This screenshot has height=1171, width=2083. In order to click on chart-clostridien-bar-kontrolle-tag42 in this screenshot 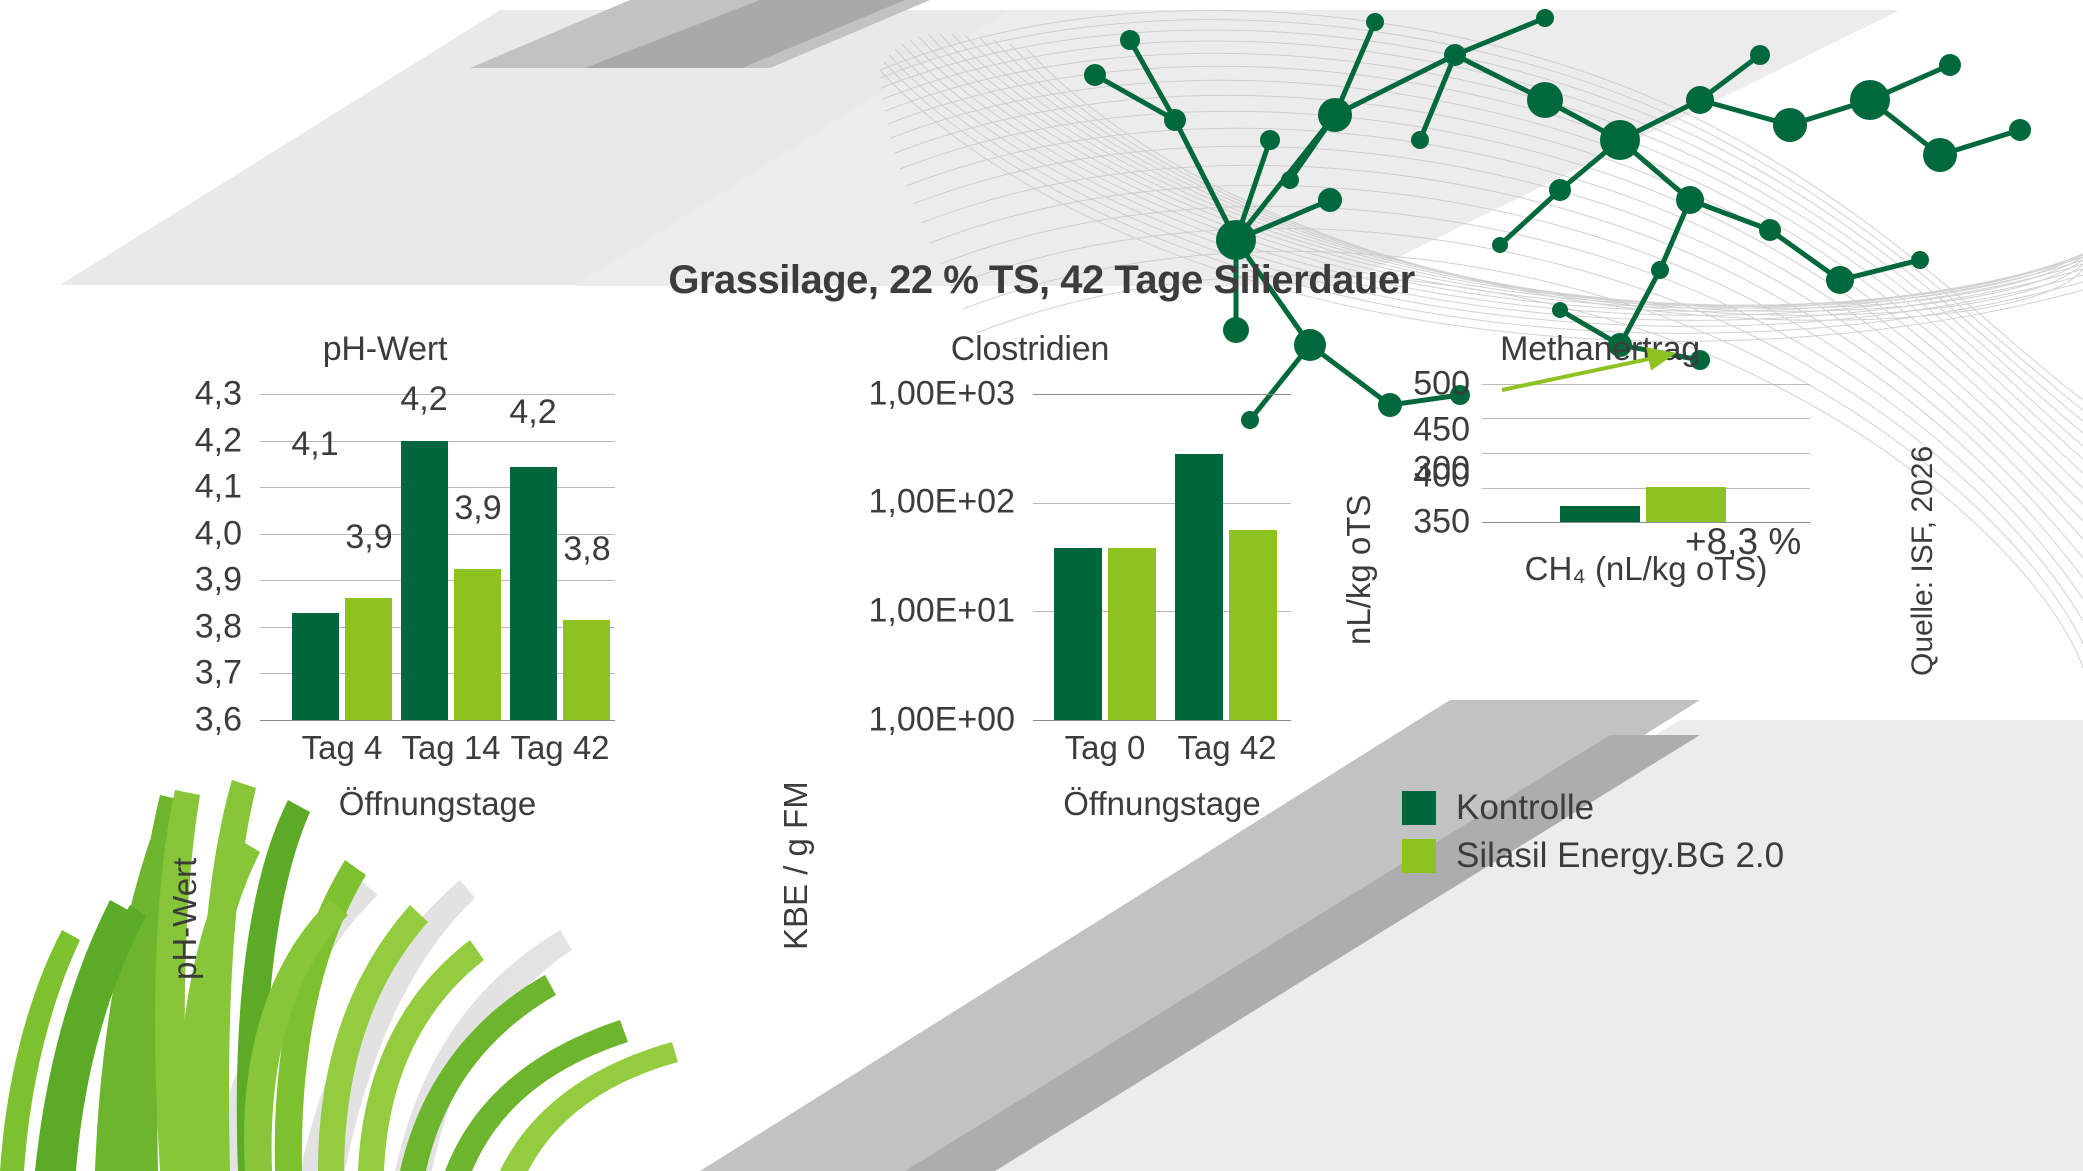, I will do `click(1199, 587)`.